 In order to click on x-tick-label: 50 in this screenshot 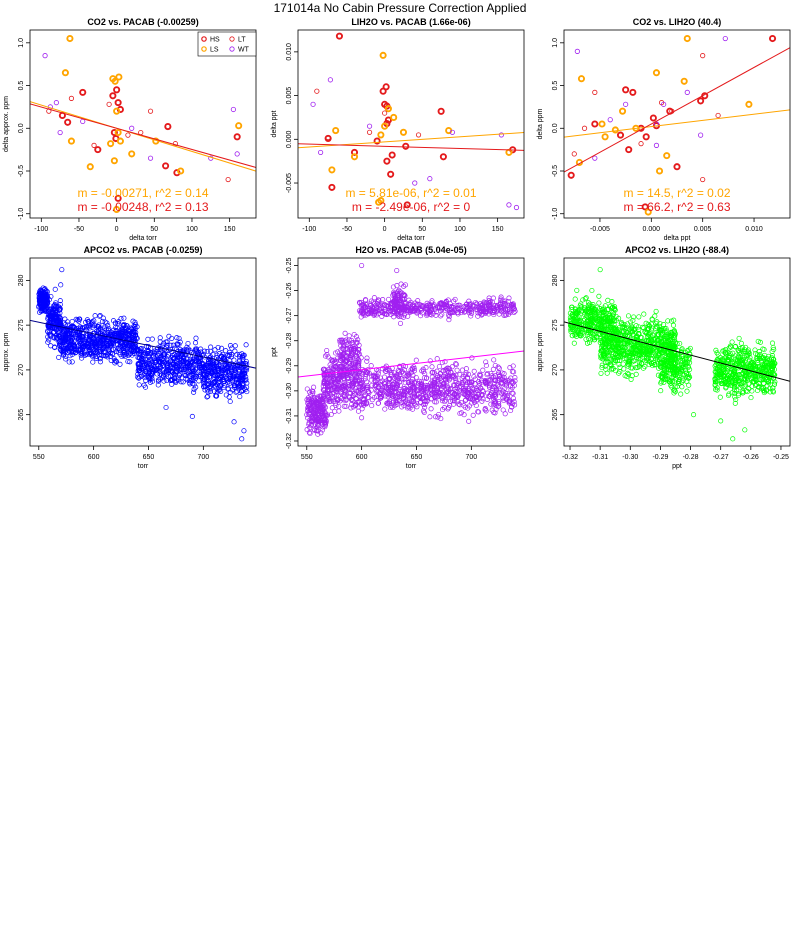, I will do `click(154, 229)`.